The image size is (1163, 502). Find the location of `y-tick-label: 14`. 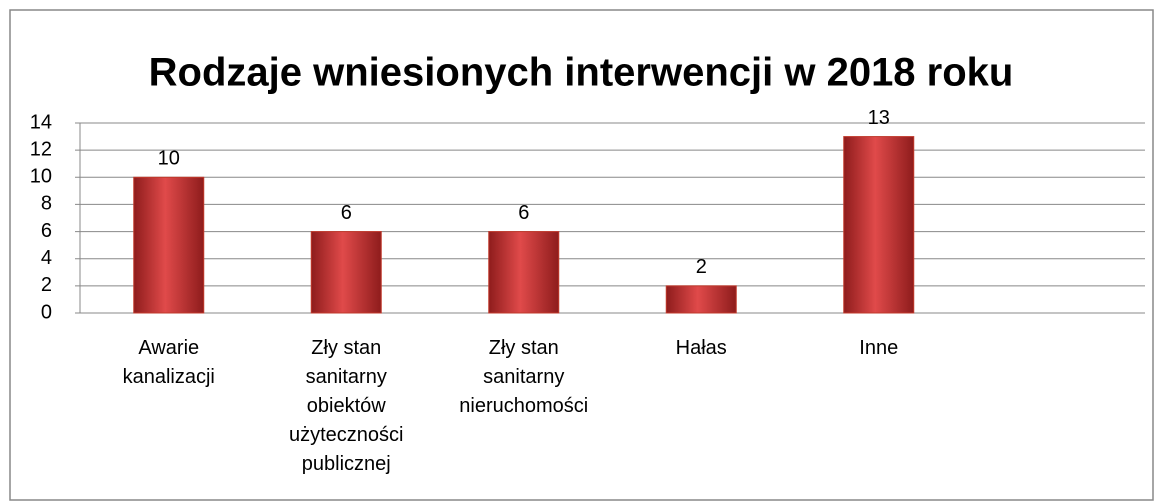

y-tick-label: 14 is located at coordinates (41, 122).